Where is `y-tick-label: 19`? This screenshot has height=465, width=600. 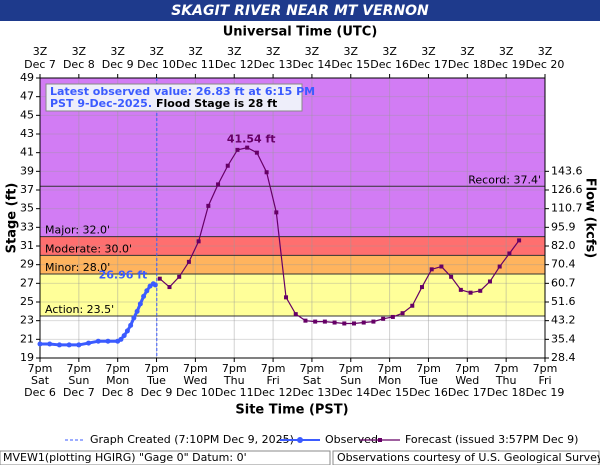
y-tick-label: 19 is located at coordinates (27, 357).